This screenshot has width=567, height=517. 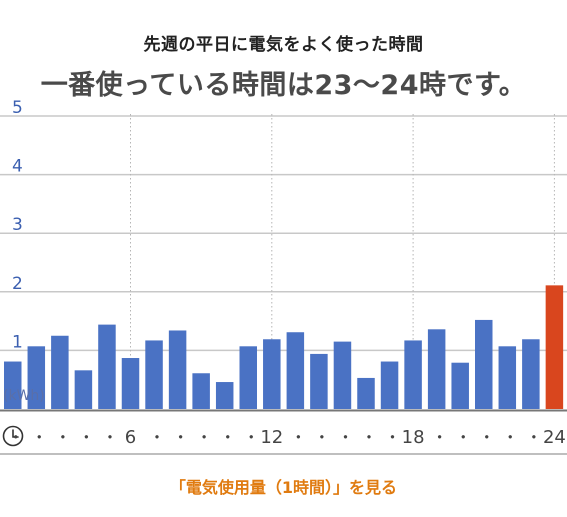 What do you see at coordinates (283, 85) in the screenshot?
I see `chart-headline: 一番使っている時間は23～24時です。` at bounding box center [283, 85].